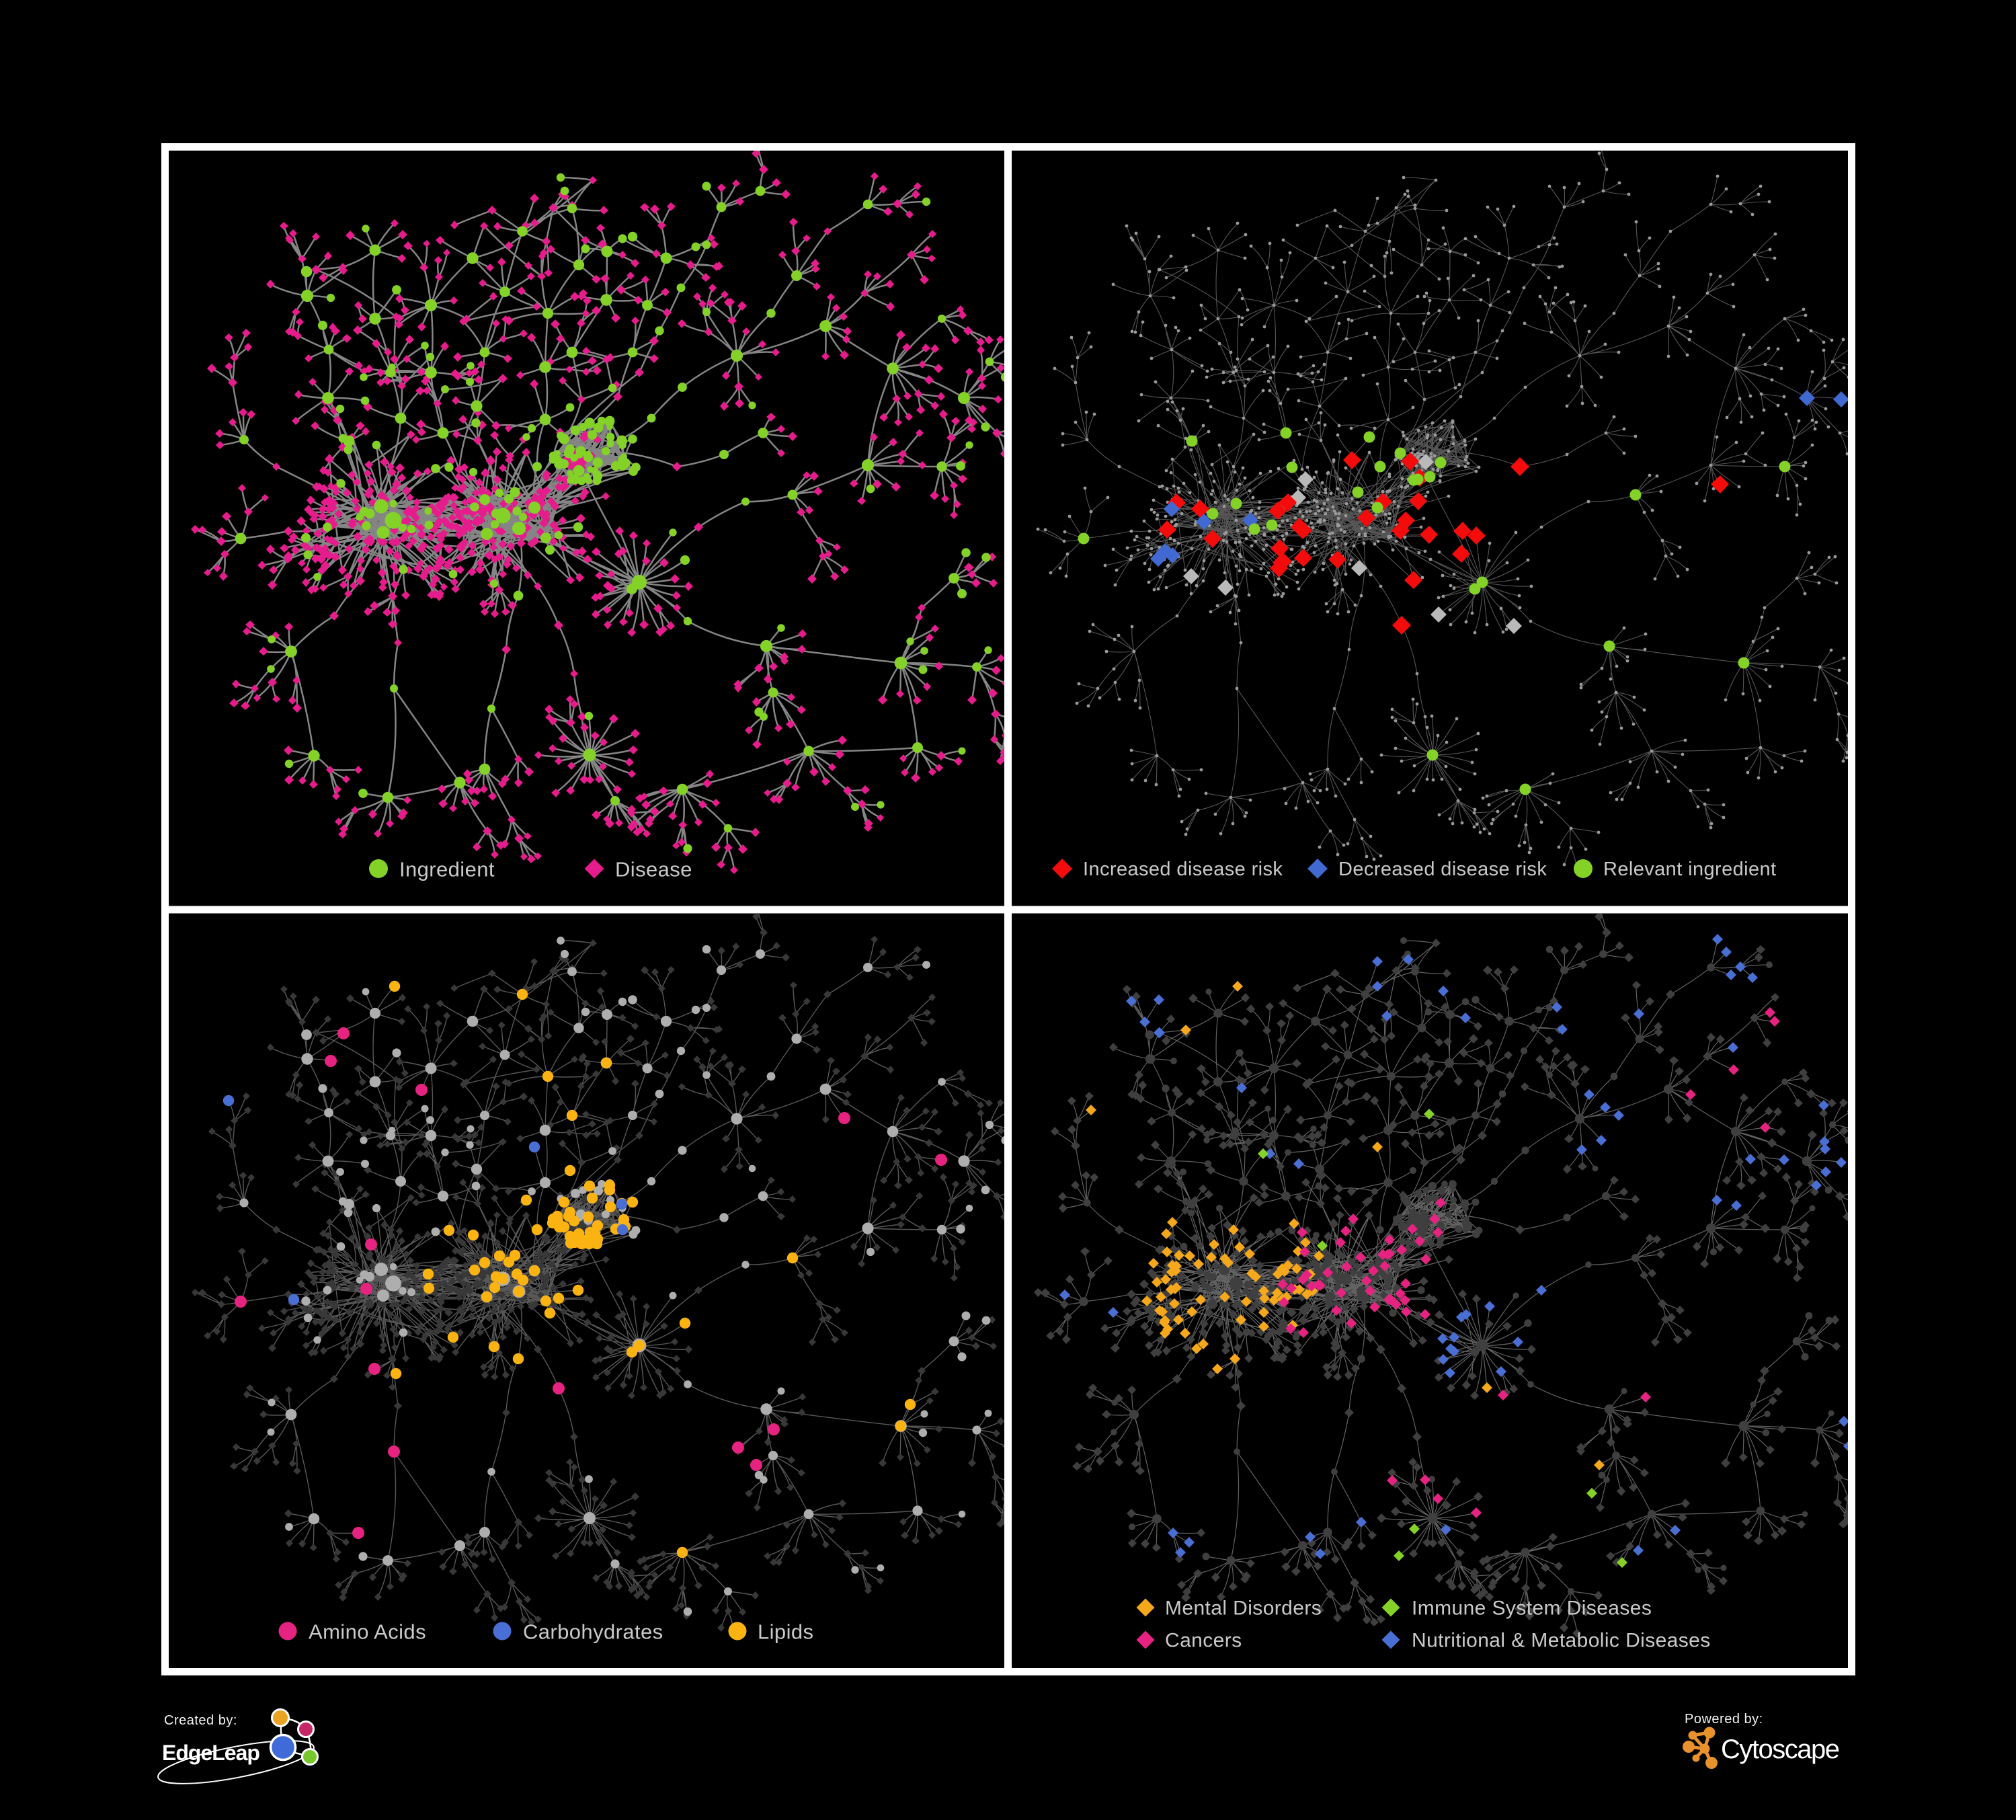 The width and height of the screenshot is (2016, 1820). Describe the element at coordinates (1689, 869) in the screenshot. I see `svg-text: Relevant ingredient` at that location.